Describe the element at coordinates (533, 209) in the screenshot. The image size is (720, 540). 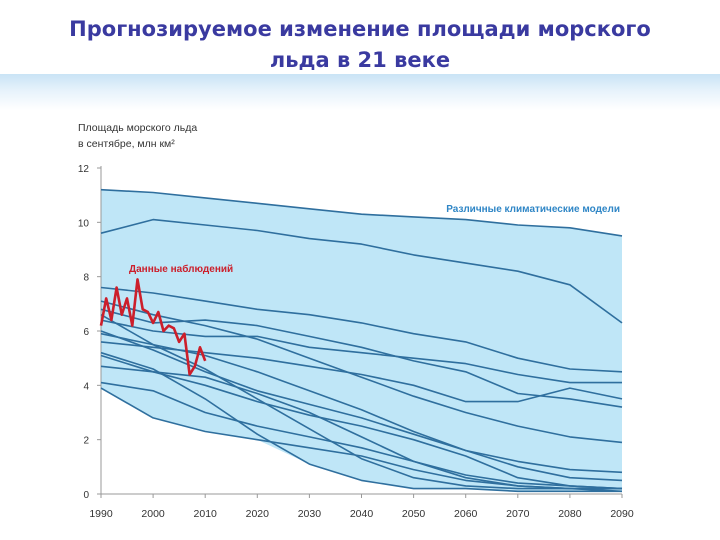
I see `model-annotation: Различные климатические модели` at that location.